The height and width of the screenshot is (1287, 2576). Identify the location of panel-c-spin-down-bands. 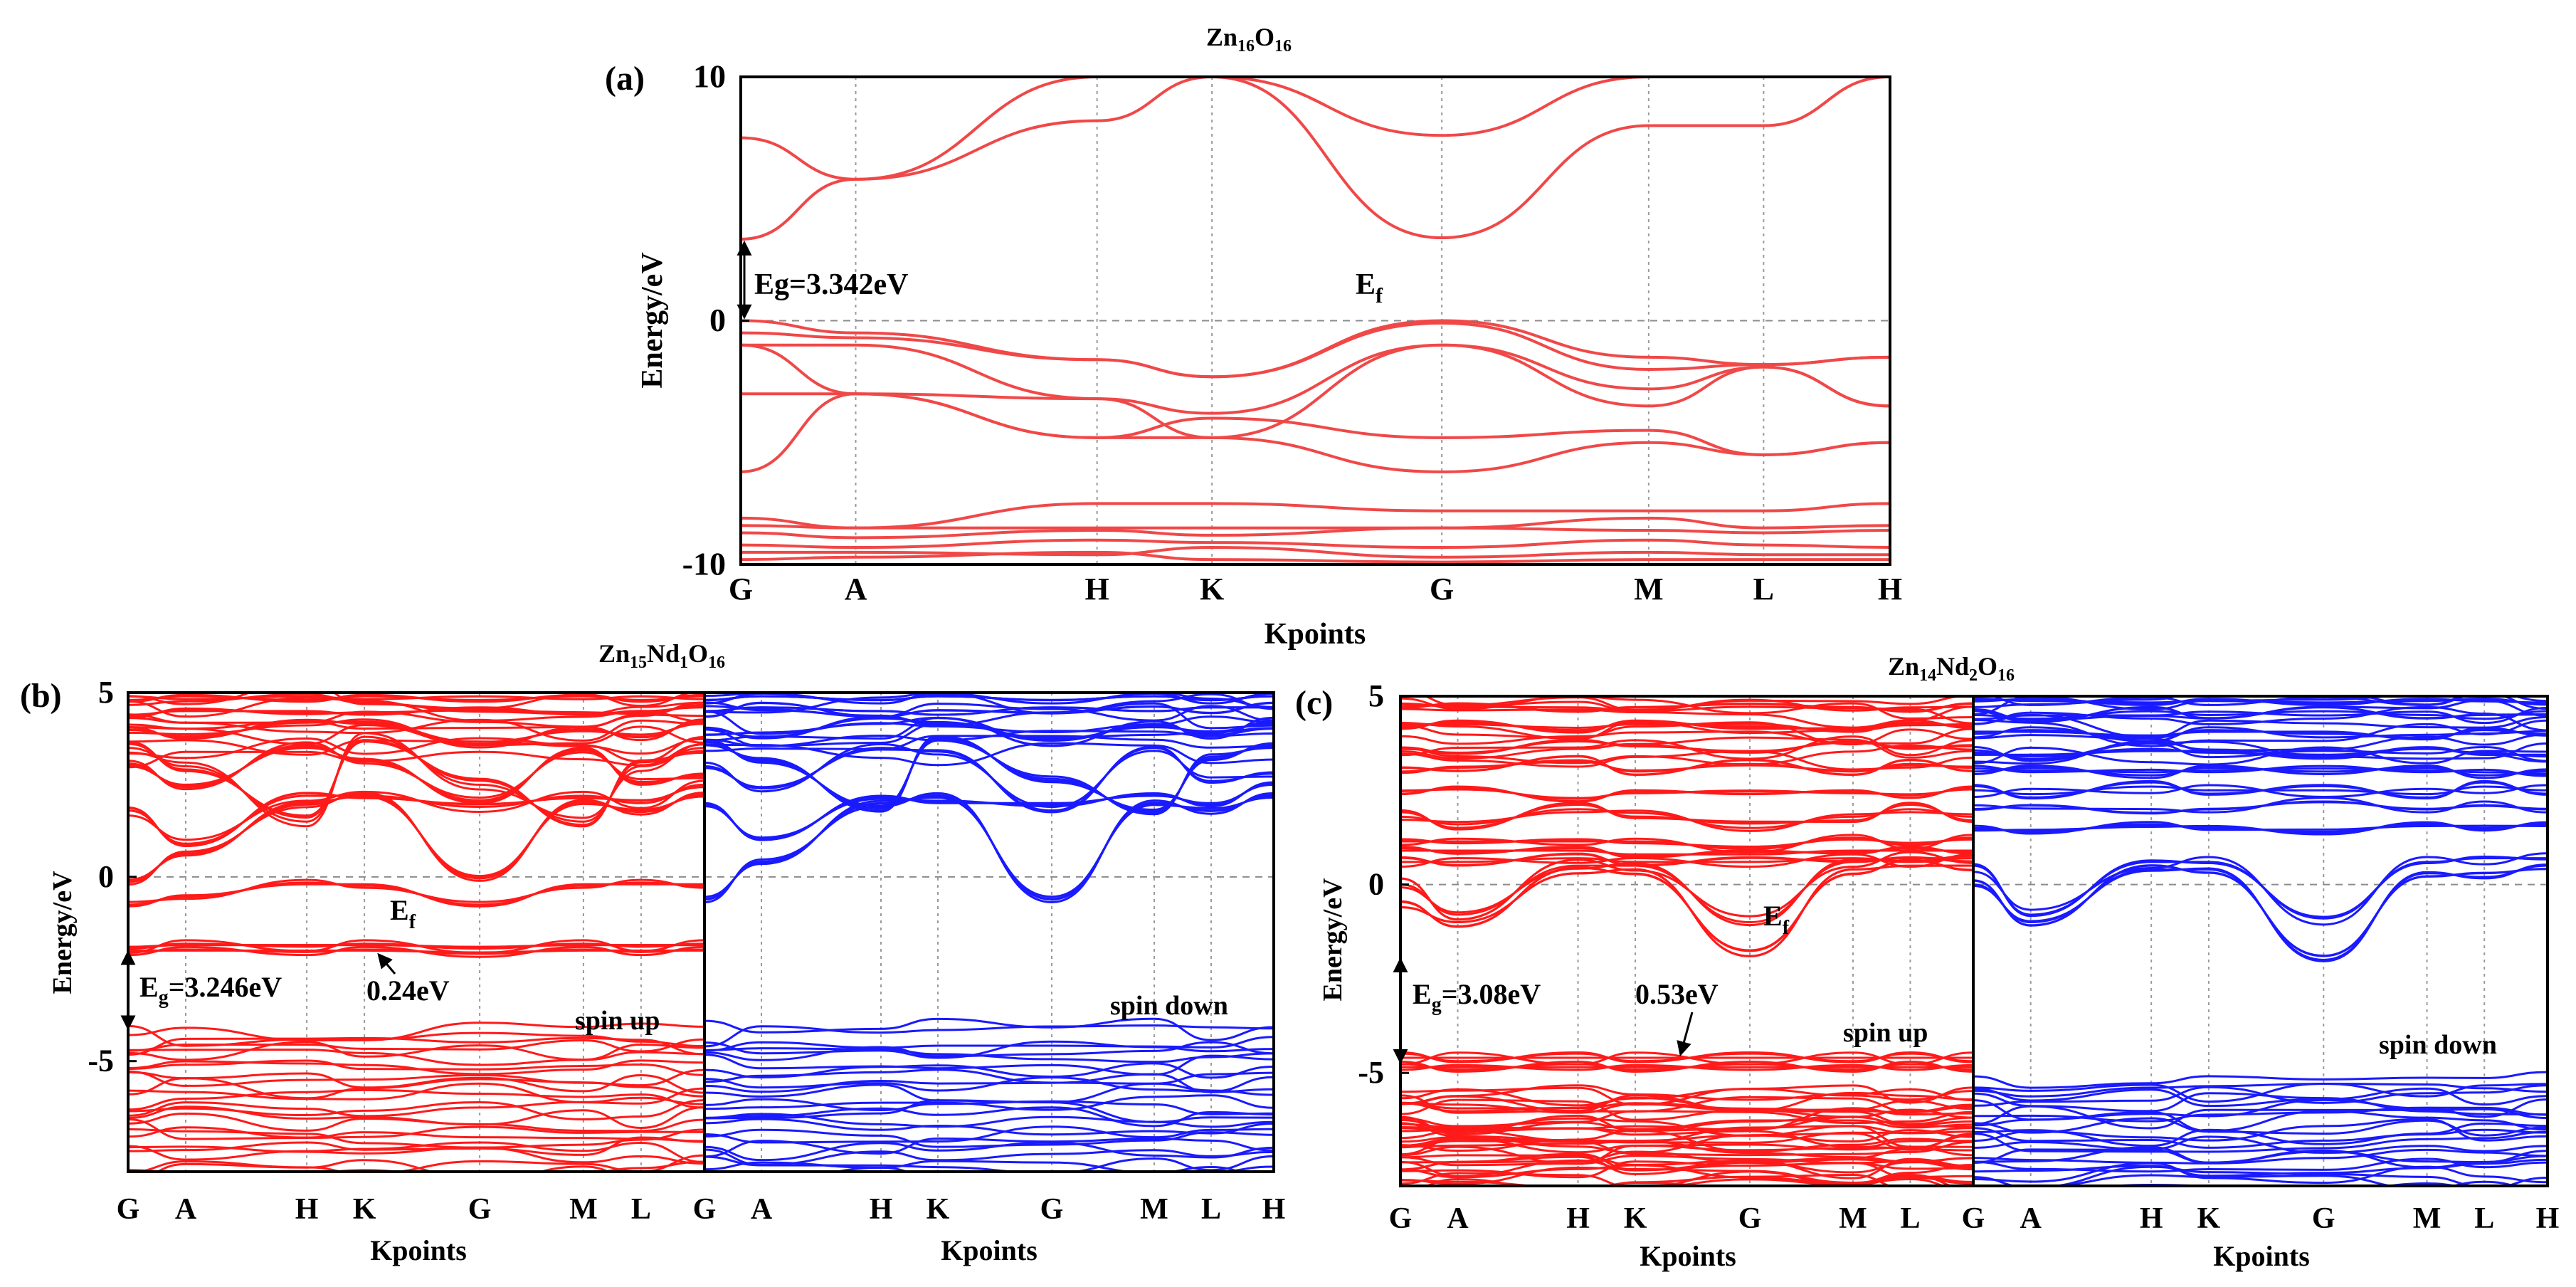
(2260, 941).